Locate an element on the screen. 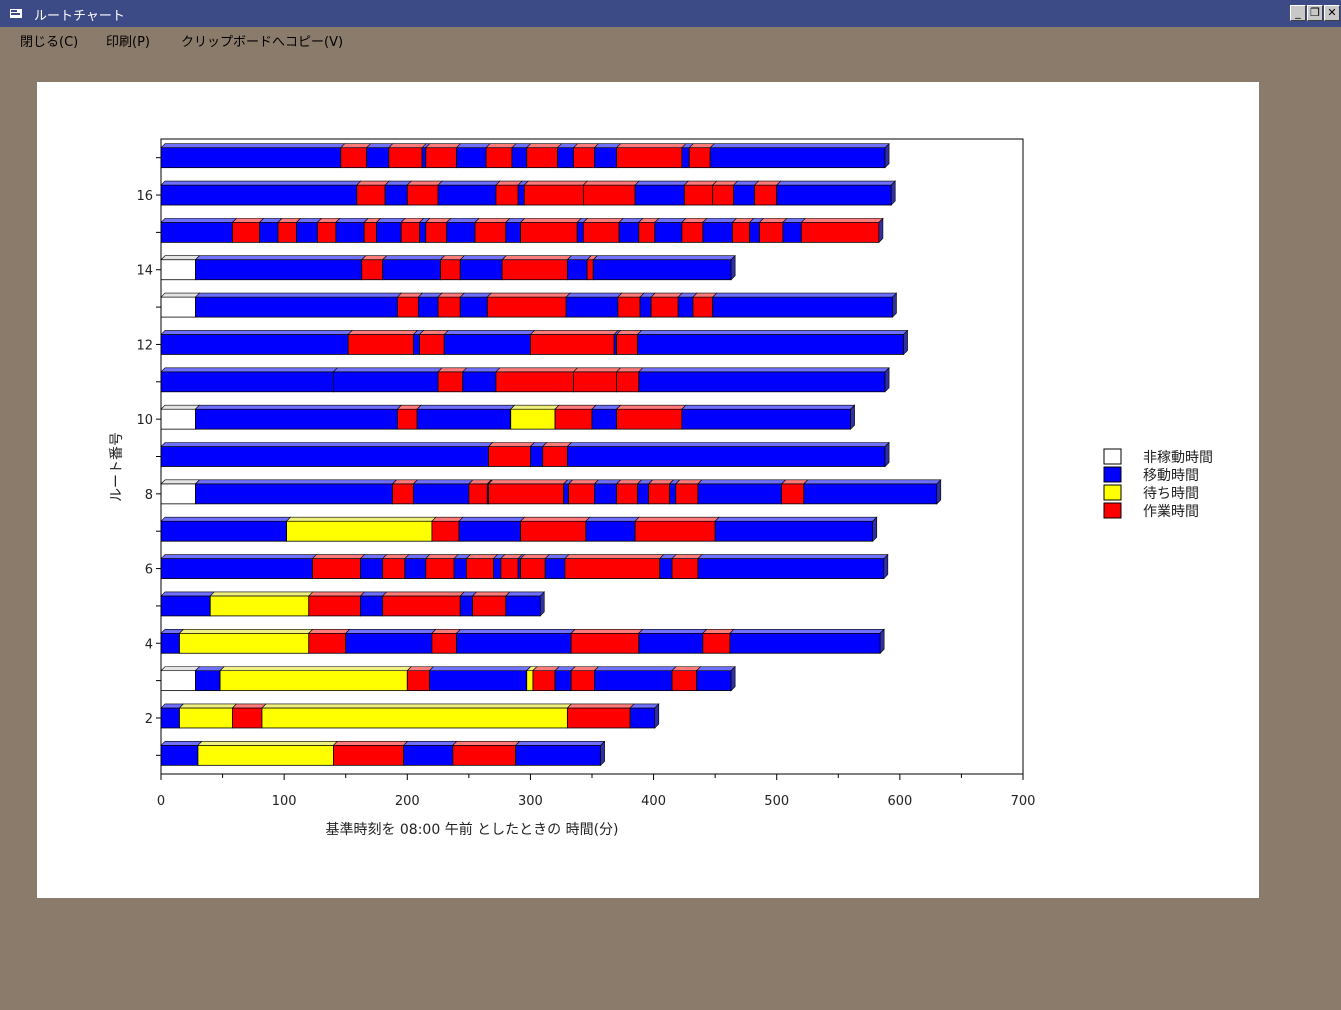  x-axis: 0 100 200 300 400 500 600 700 is located at coordinates (596, 791).